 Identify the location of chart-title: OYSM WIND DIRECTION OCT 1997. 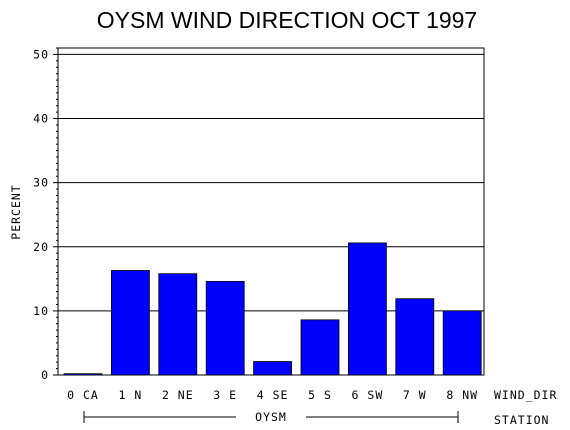
(287, 20).